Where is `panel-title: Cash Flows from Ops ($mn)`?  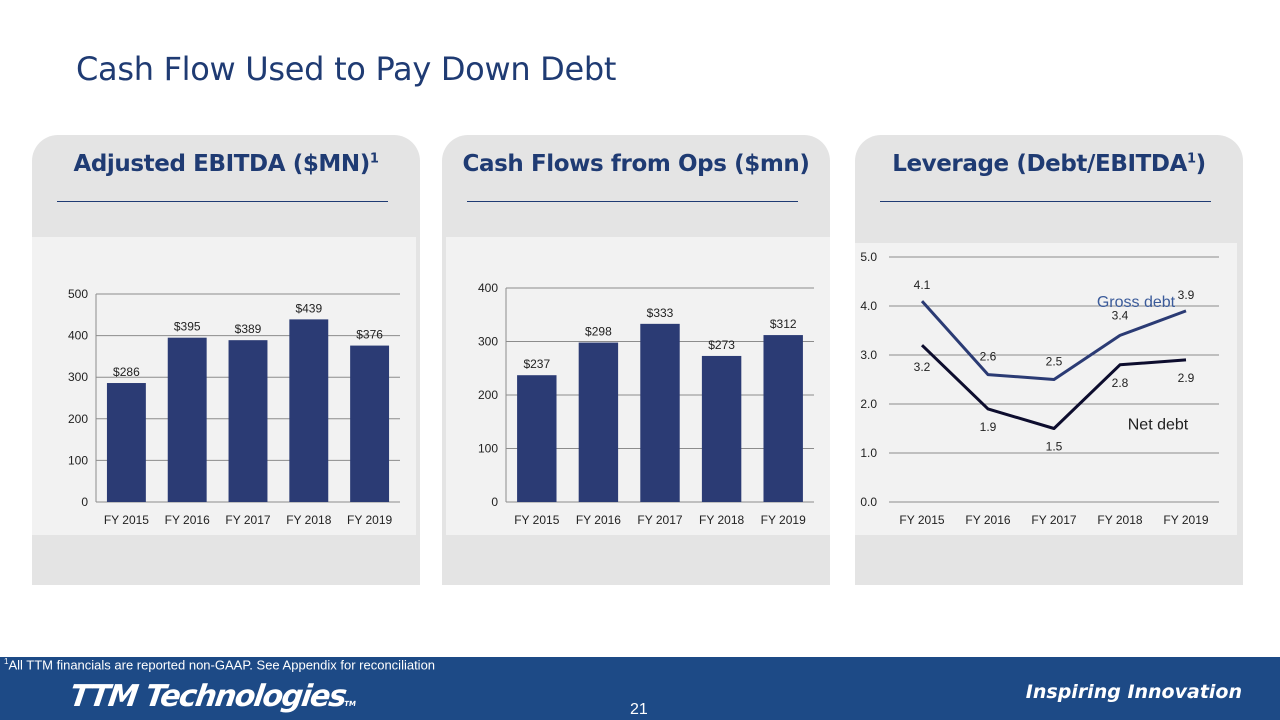 panel-title: Cash Flows from Ops ($mn) is located at coordinates (636, 164).